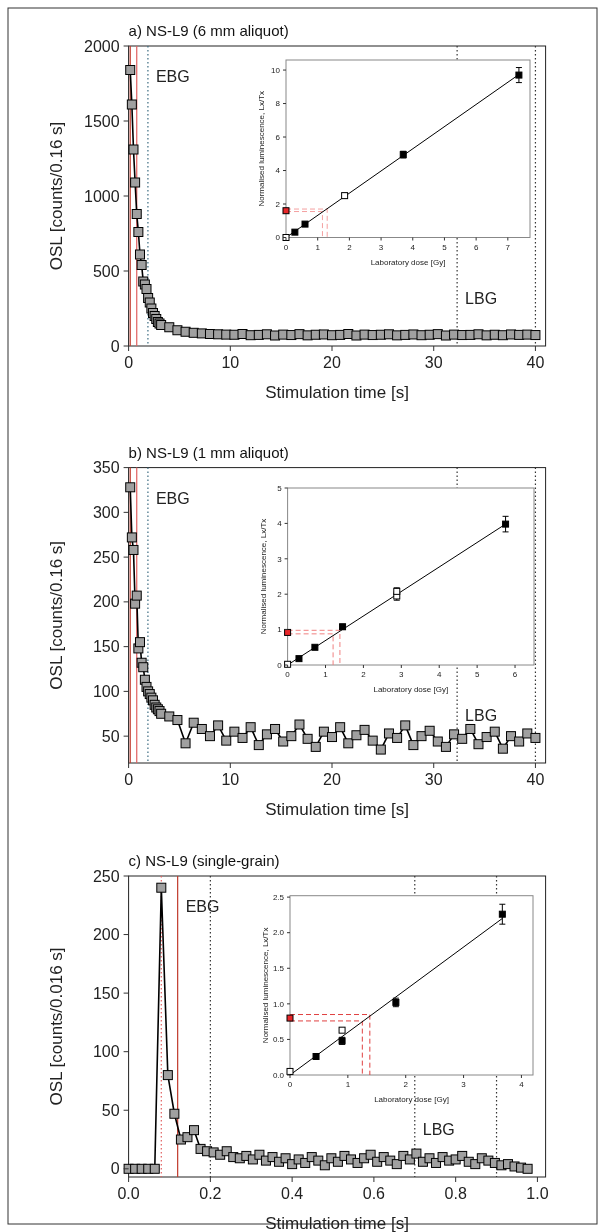 This screenshot has height=1232, width=605. Describe the element at coordinates (278, 1075) in the screenshot. I see `y-tick-label: 0.0` at that location.